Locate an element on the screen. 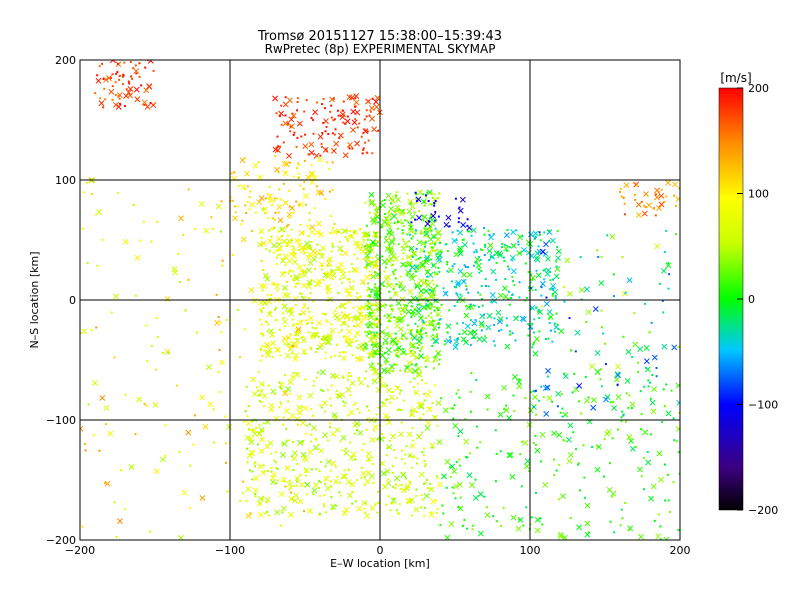 The image size is (800, 600). colorbar-tick-label: −200 is located at coordinates (763, 510).